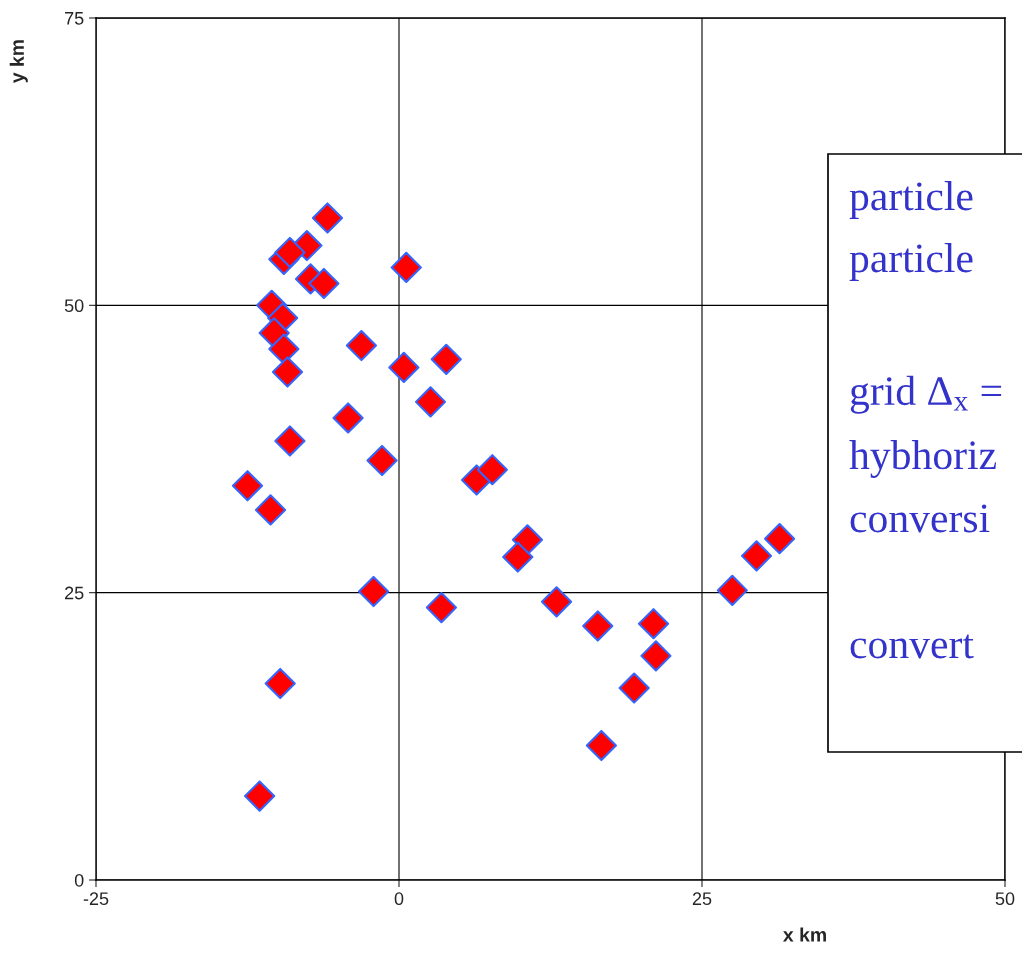  I want to click on x-axis-title: x km, so click(804, 934).